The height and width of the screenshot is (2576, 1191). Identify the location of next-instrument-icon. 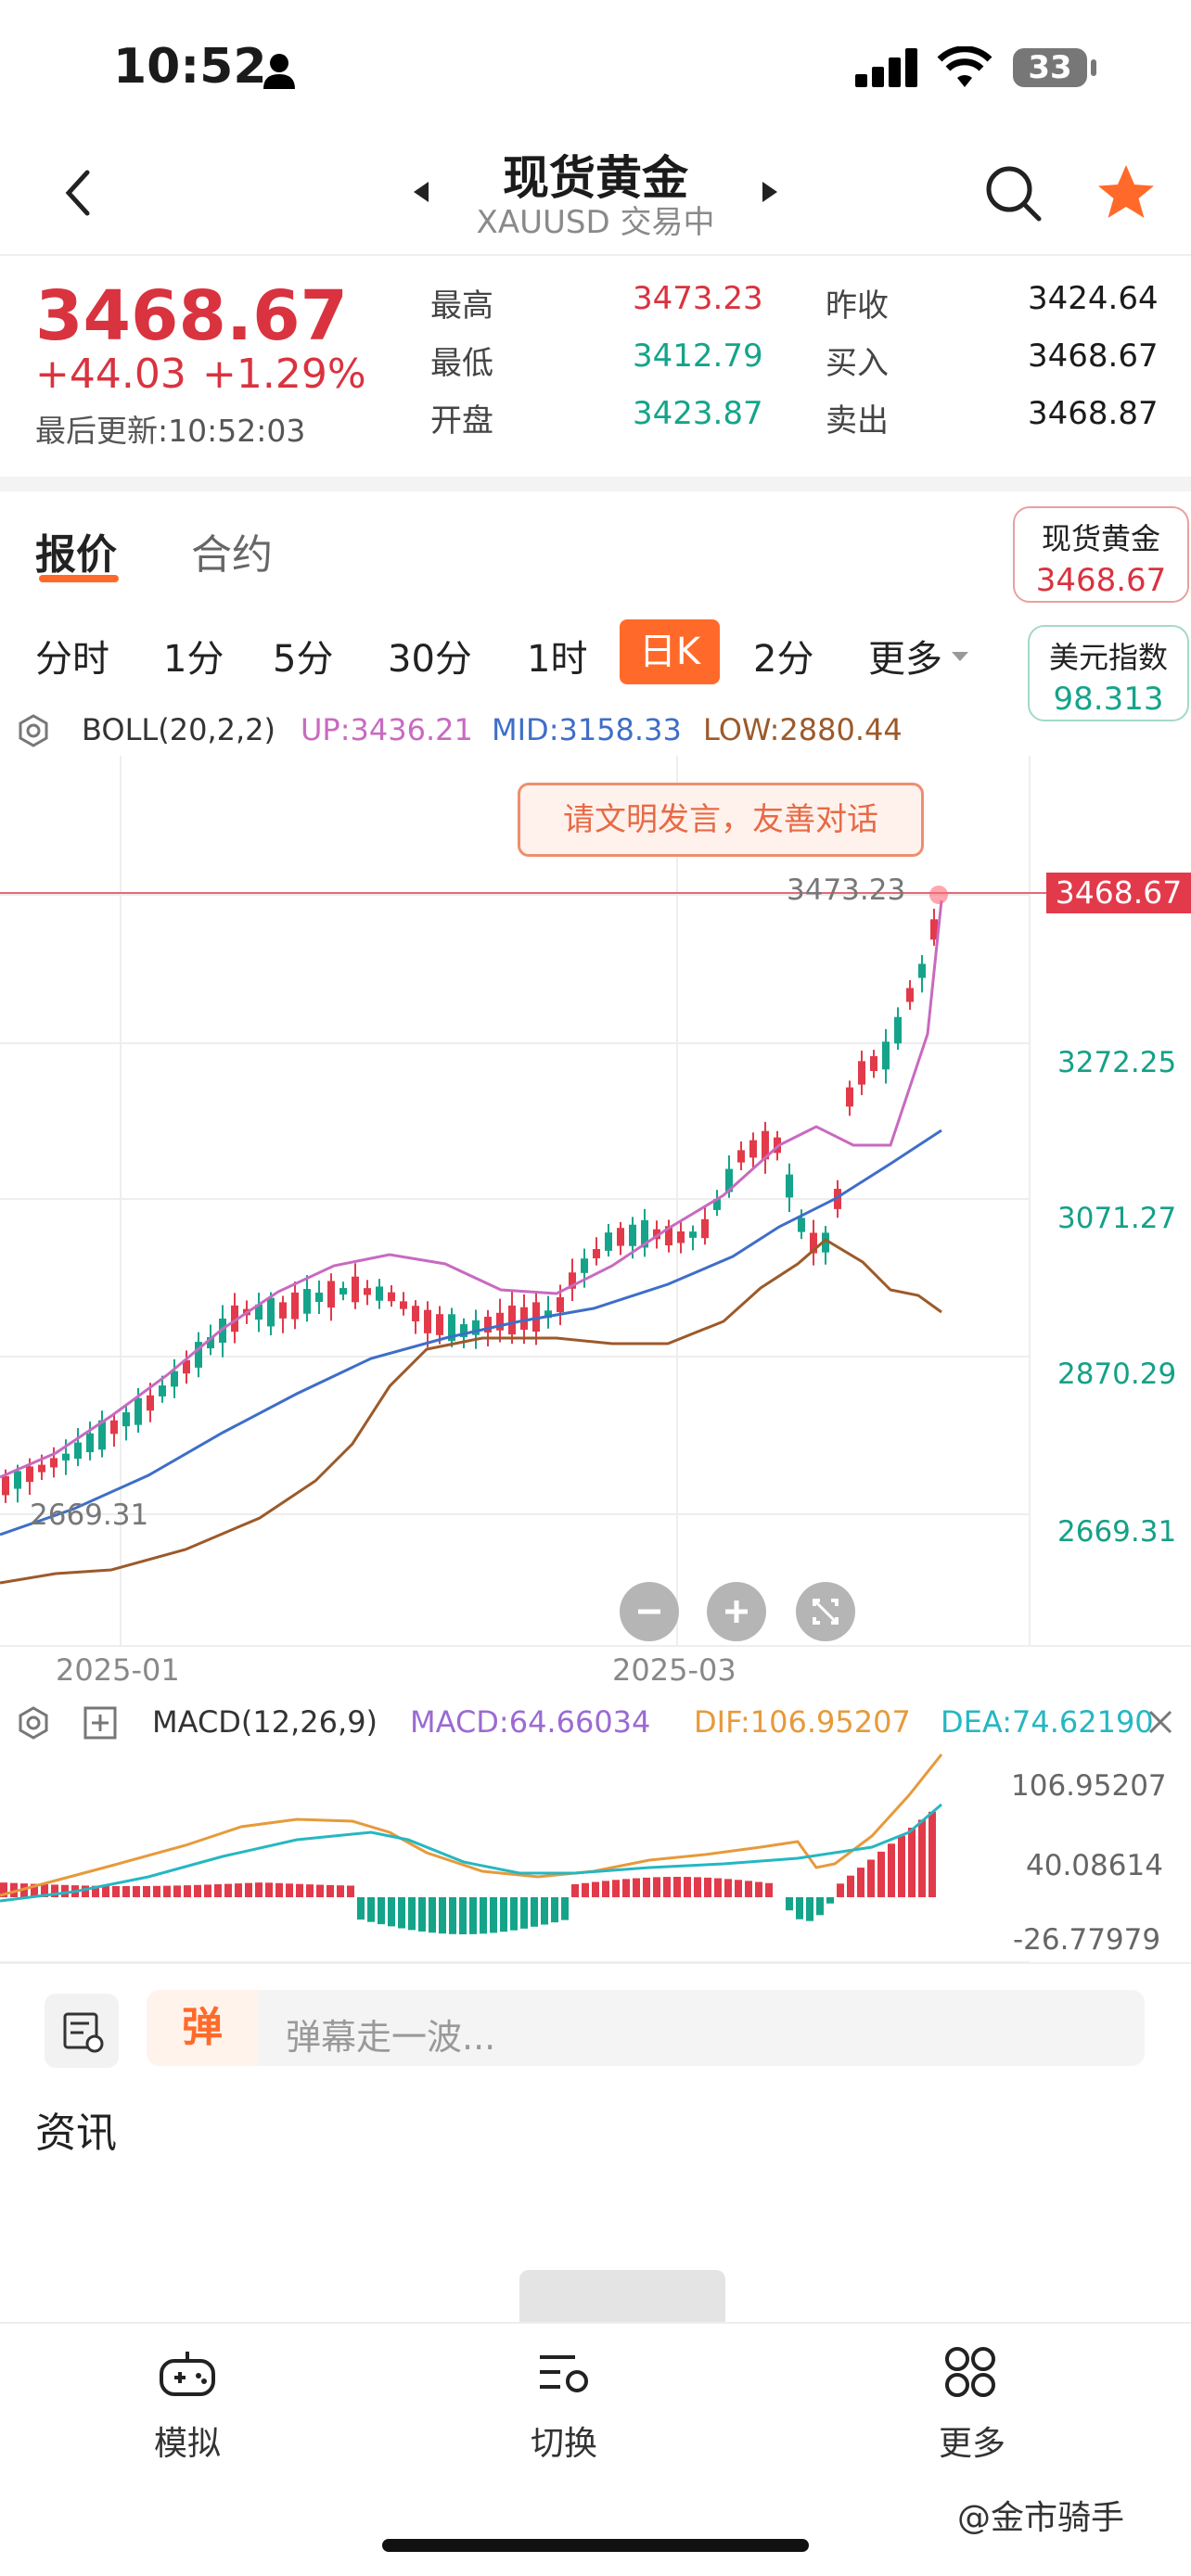
(770, 194).